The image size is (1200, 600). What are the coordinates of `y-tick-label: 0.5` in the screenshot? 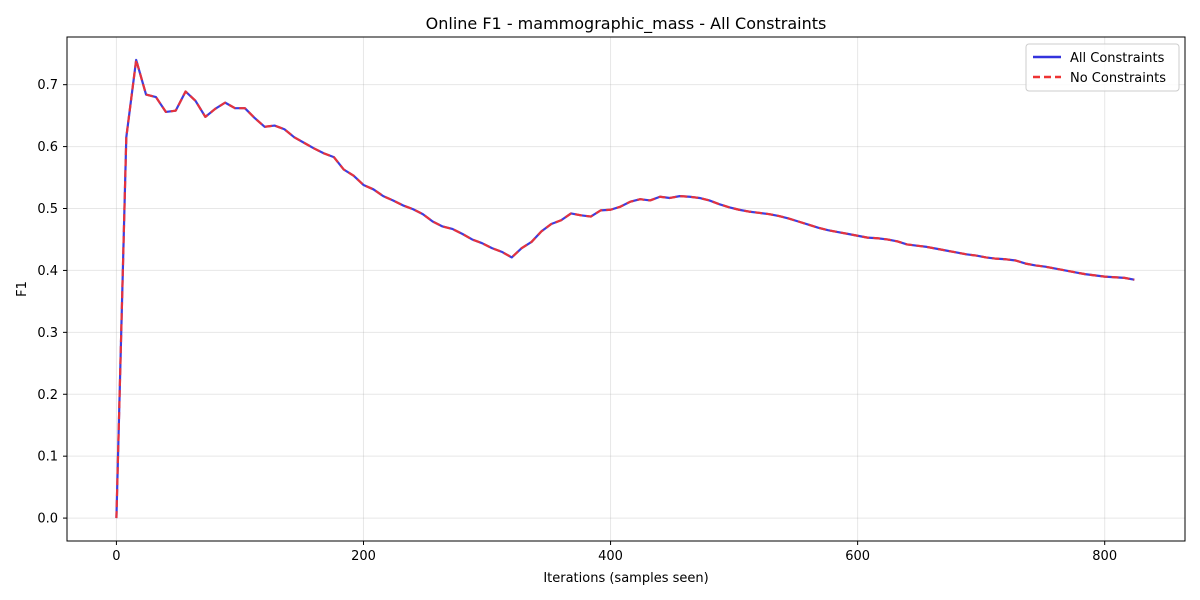 It's located at (47, 209).